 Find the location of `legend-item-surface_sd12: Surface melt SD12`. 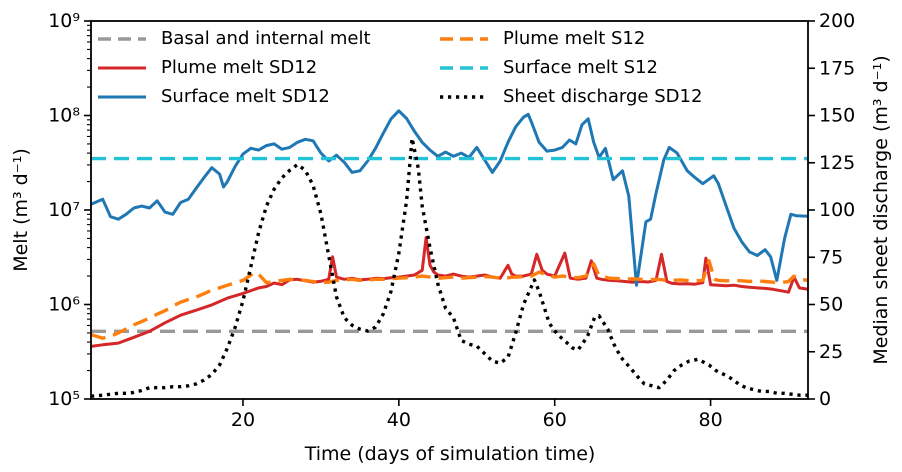

legend-item-surface_sd12: Surface melt SD12 is located at coordinates (233, 96).